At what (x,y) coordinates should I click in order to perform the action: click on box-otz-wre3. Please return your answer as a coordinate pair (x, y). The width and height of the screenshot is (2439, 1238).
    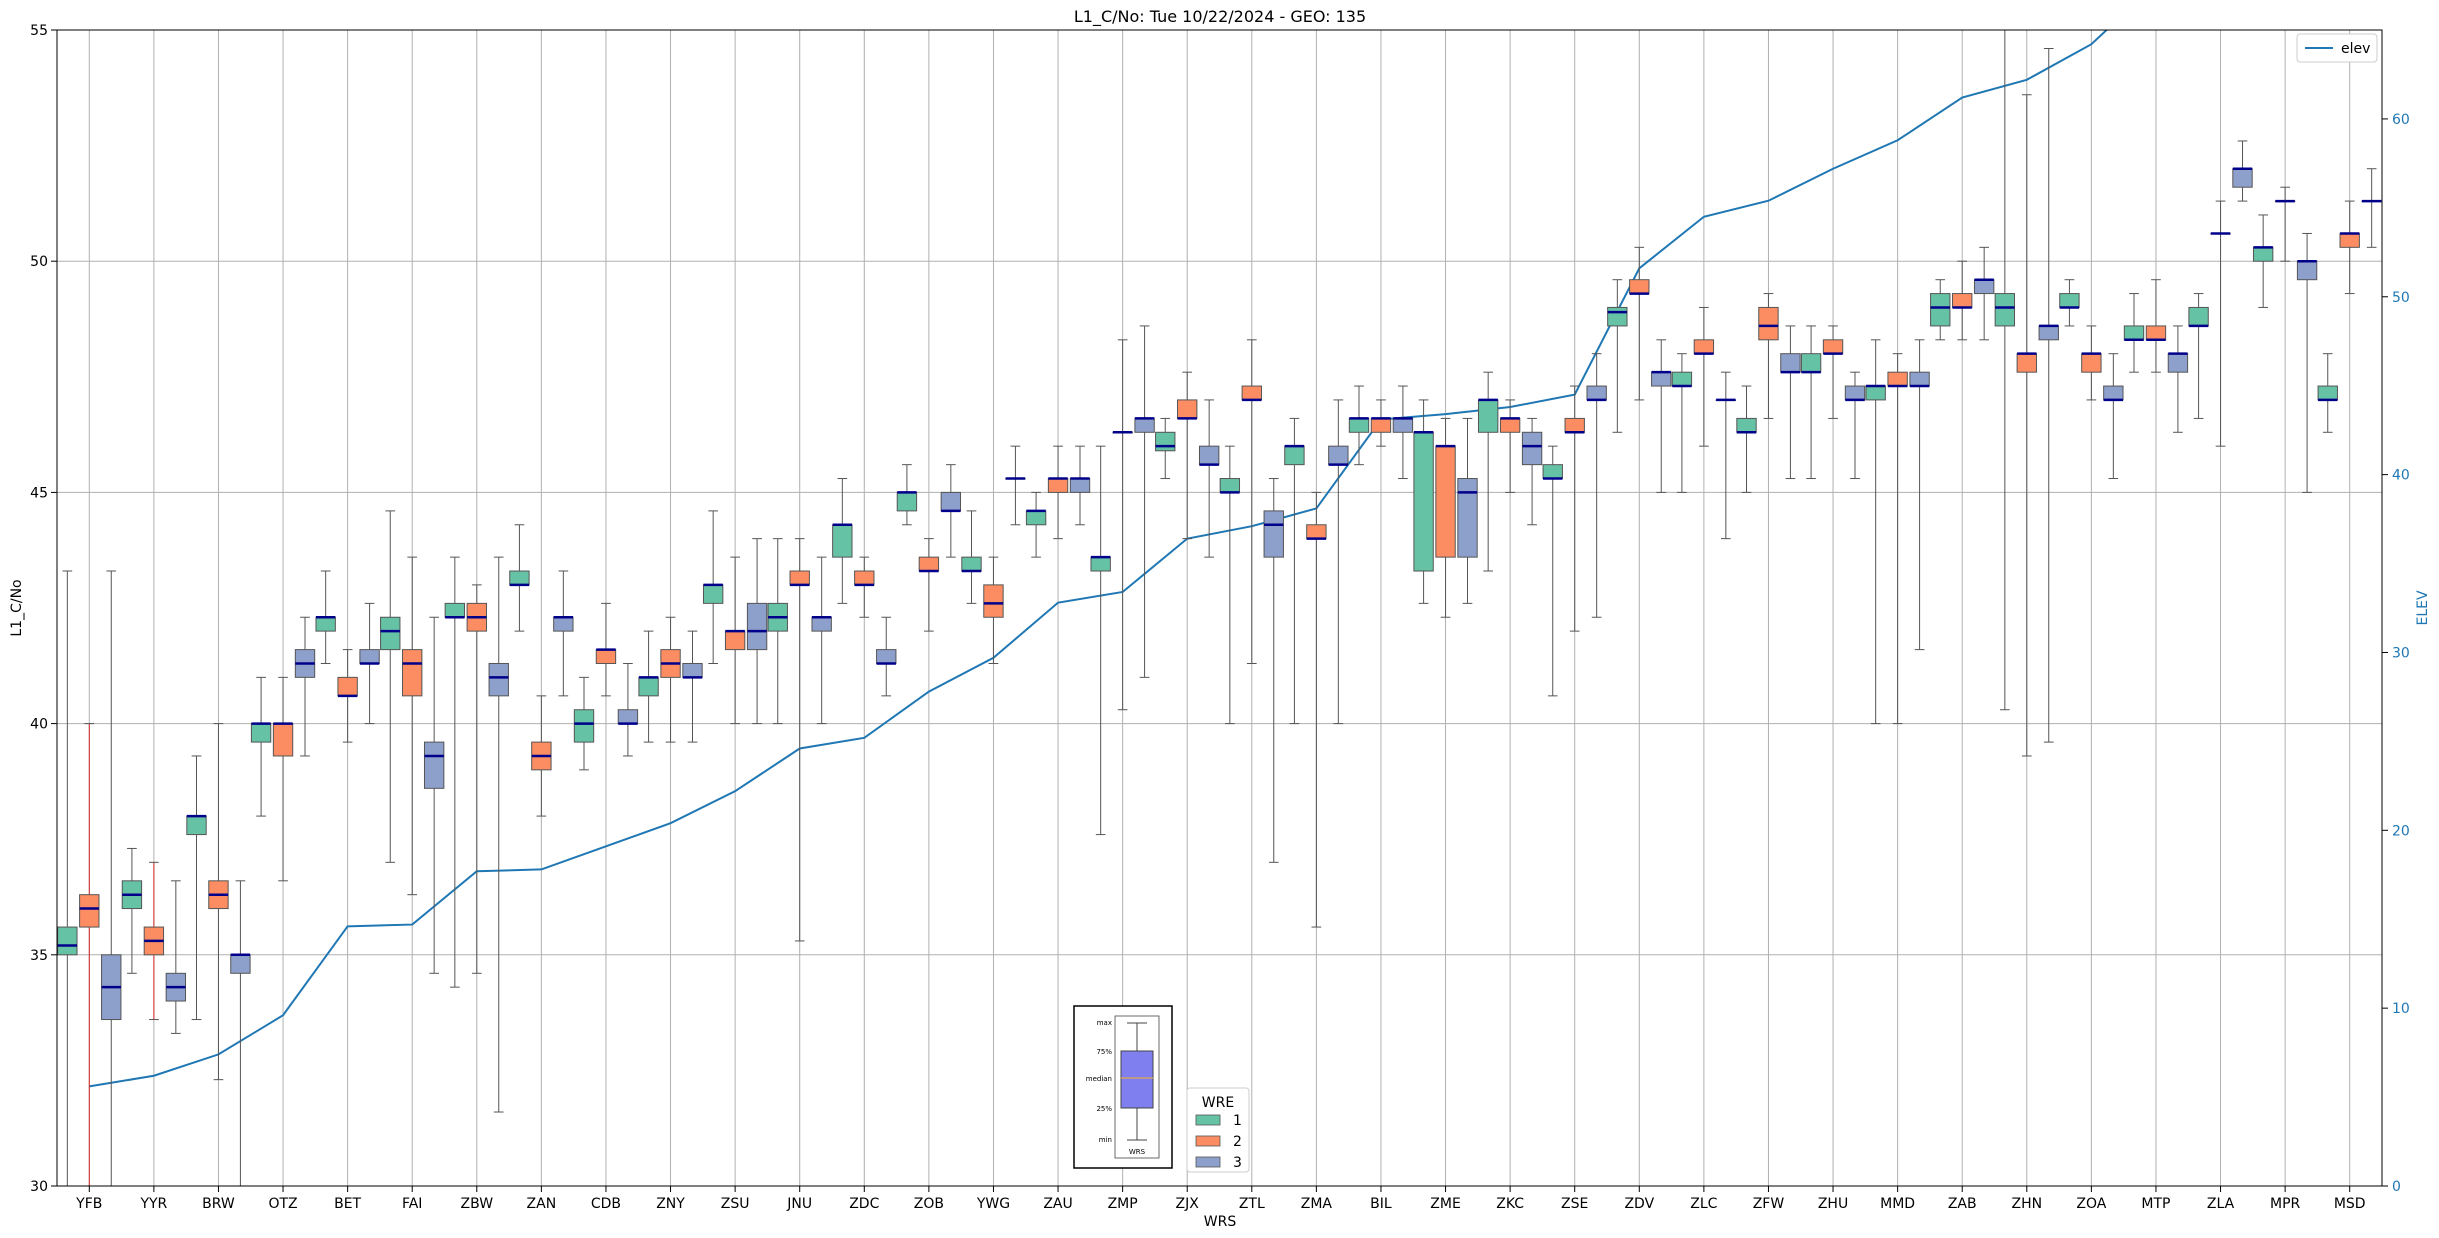
    Looking at the image, I should click on (305, 686).